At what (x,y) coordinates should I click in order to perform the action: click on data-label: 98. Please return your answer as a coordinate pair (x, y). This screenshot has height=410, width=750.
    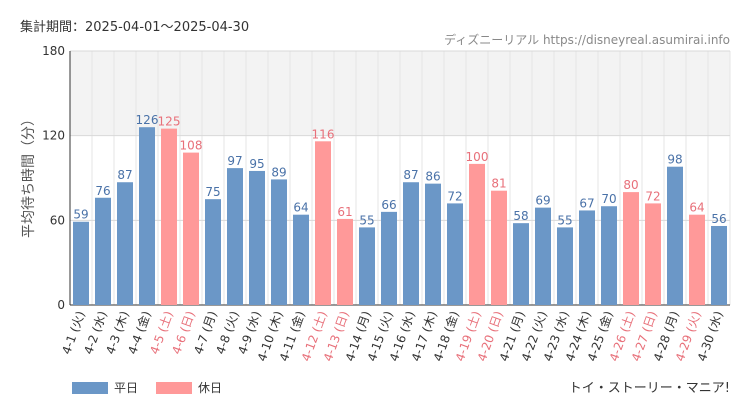
    Looking at the image, I should click on (674, 160).